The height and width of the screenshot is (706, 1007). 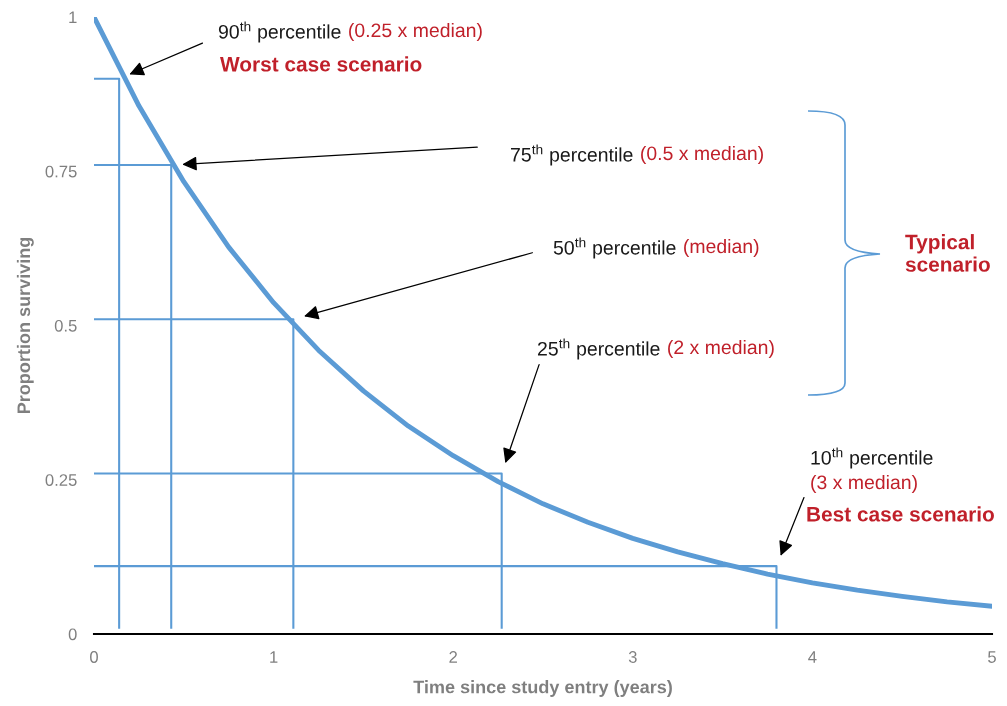 I want to click on y-tick-label: 1, so click(x=73, y=17).